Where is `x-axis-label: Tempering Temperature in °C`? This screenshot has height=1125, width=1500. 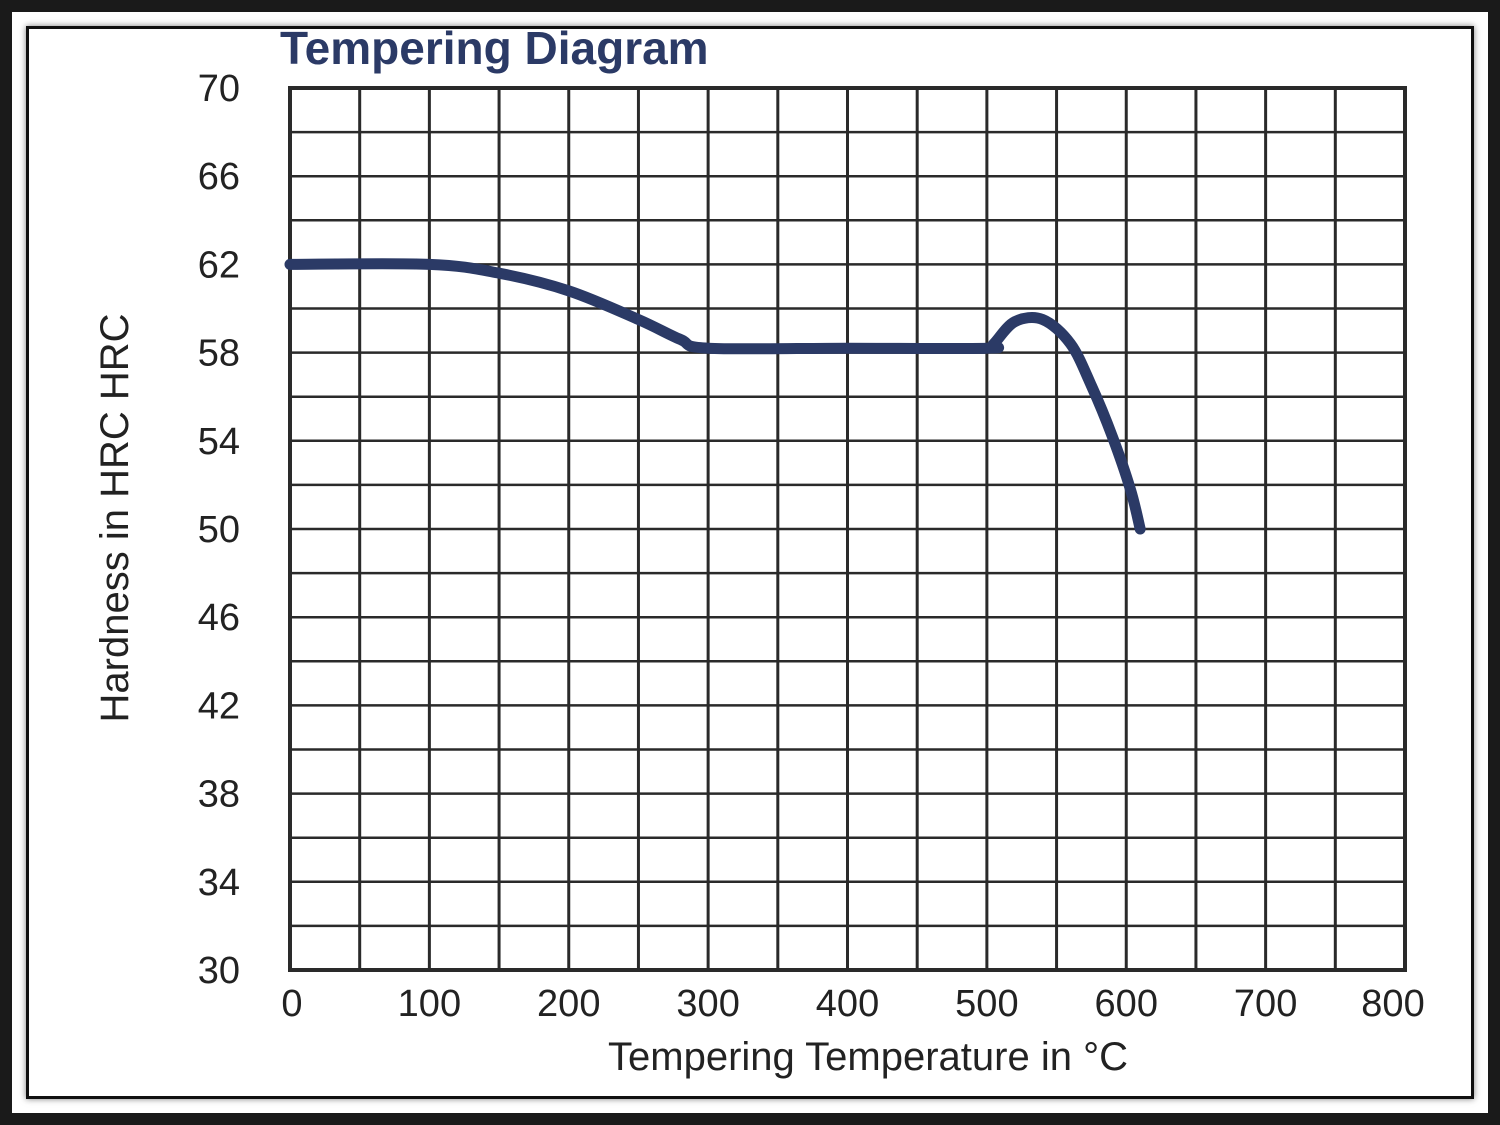 x-axis-label: Tempering Temperature in °C is located at coordinates (868, 1057).